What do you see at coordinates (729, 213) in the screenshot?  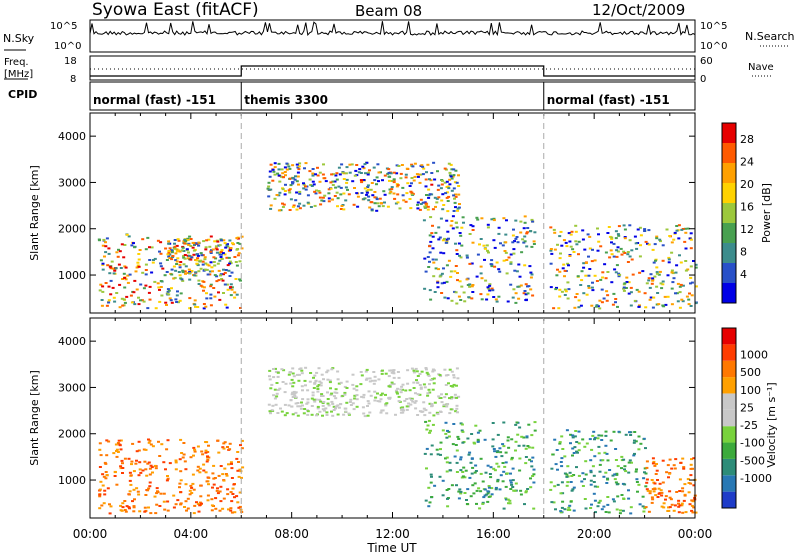 I see `colorbar-step` at bounding box center [729, 213].